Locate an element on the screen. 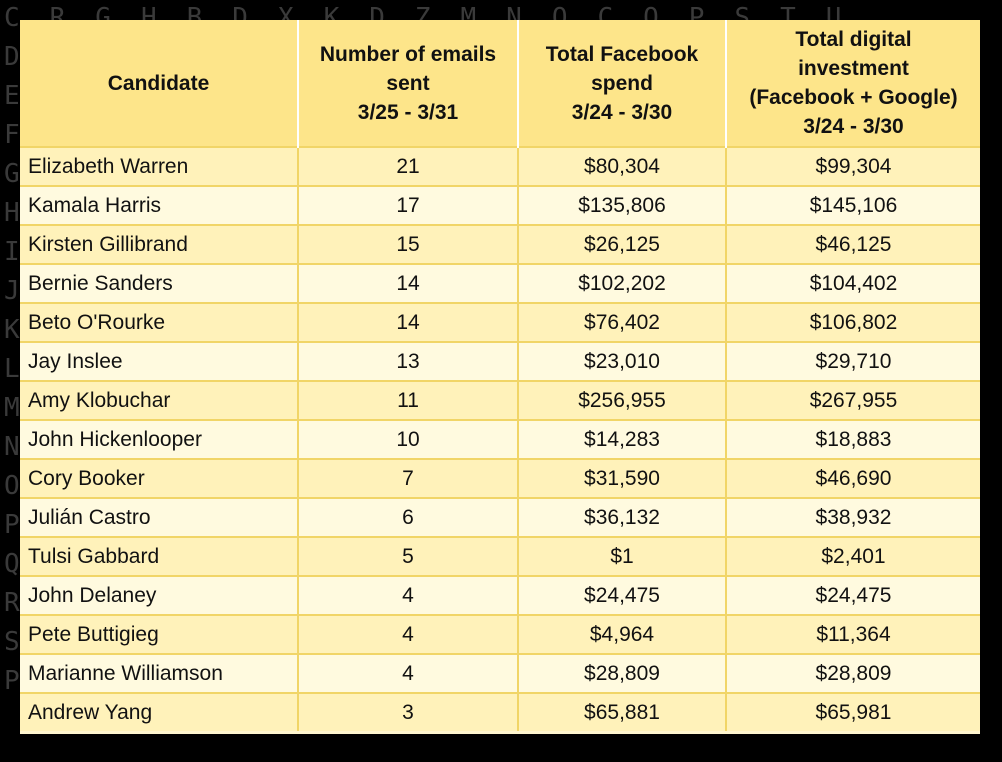  emails-sent-cell: 3 is located at coordinates (408, 711).